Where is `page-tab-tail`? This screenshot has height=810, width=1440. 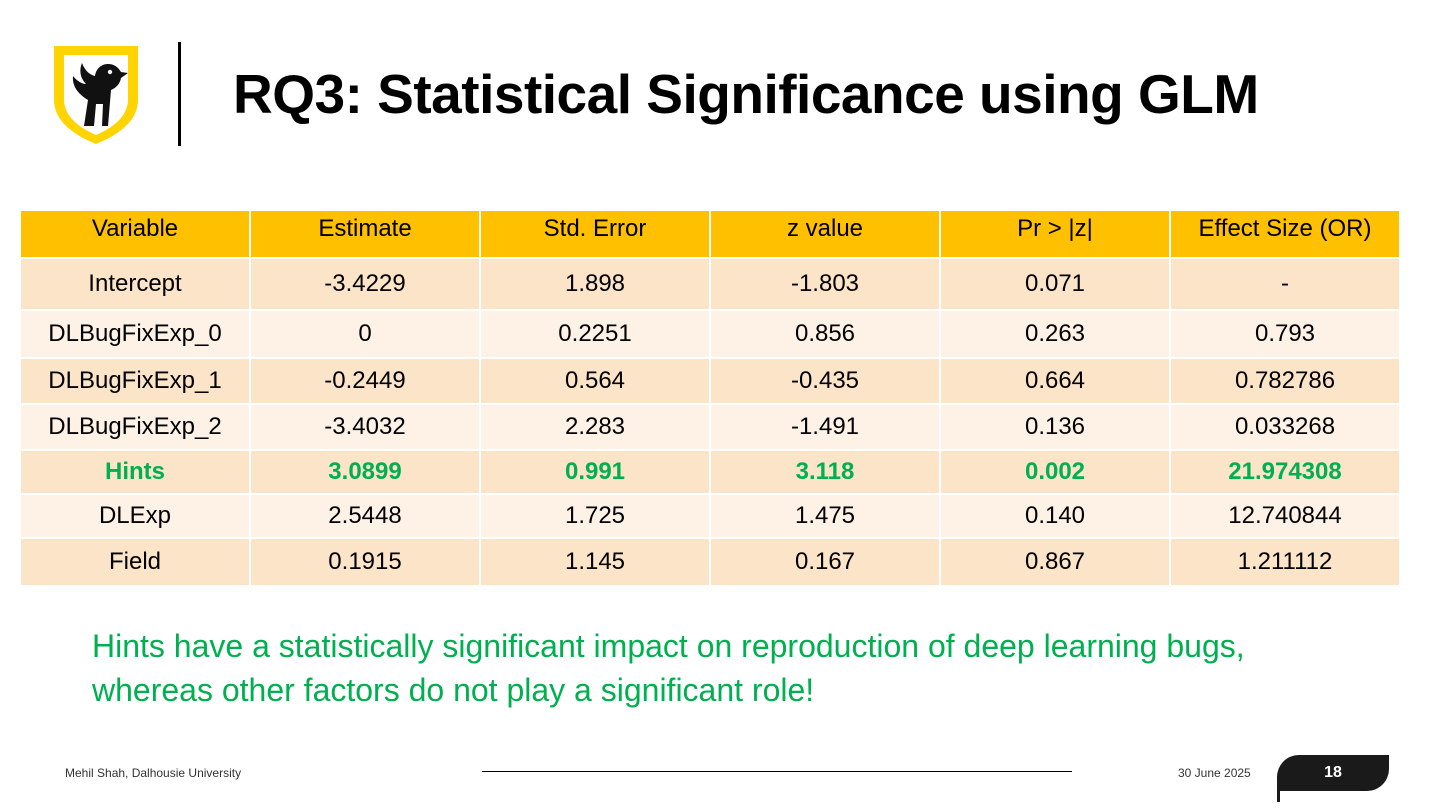
page-tab-tail is located at coordinates (1278, 795).